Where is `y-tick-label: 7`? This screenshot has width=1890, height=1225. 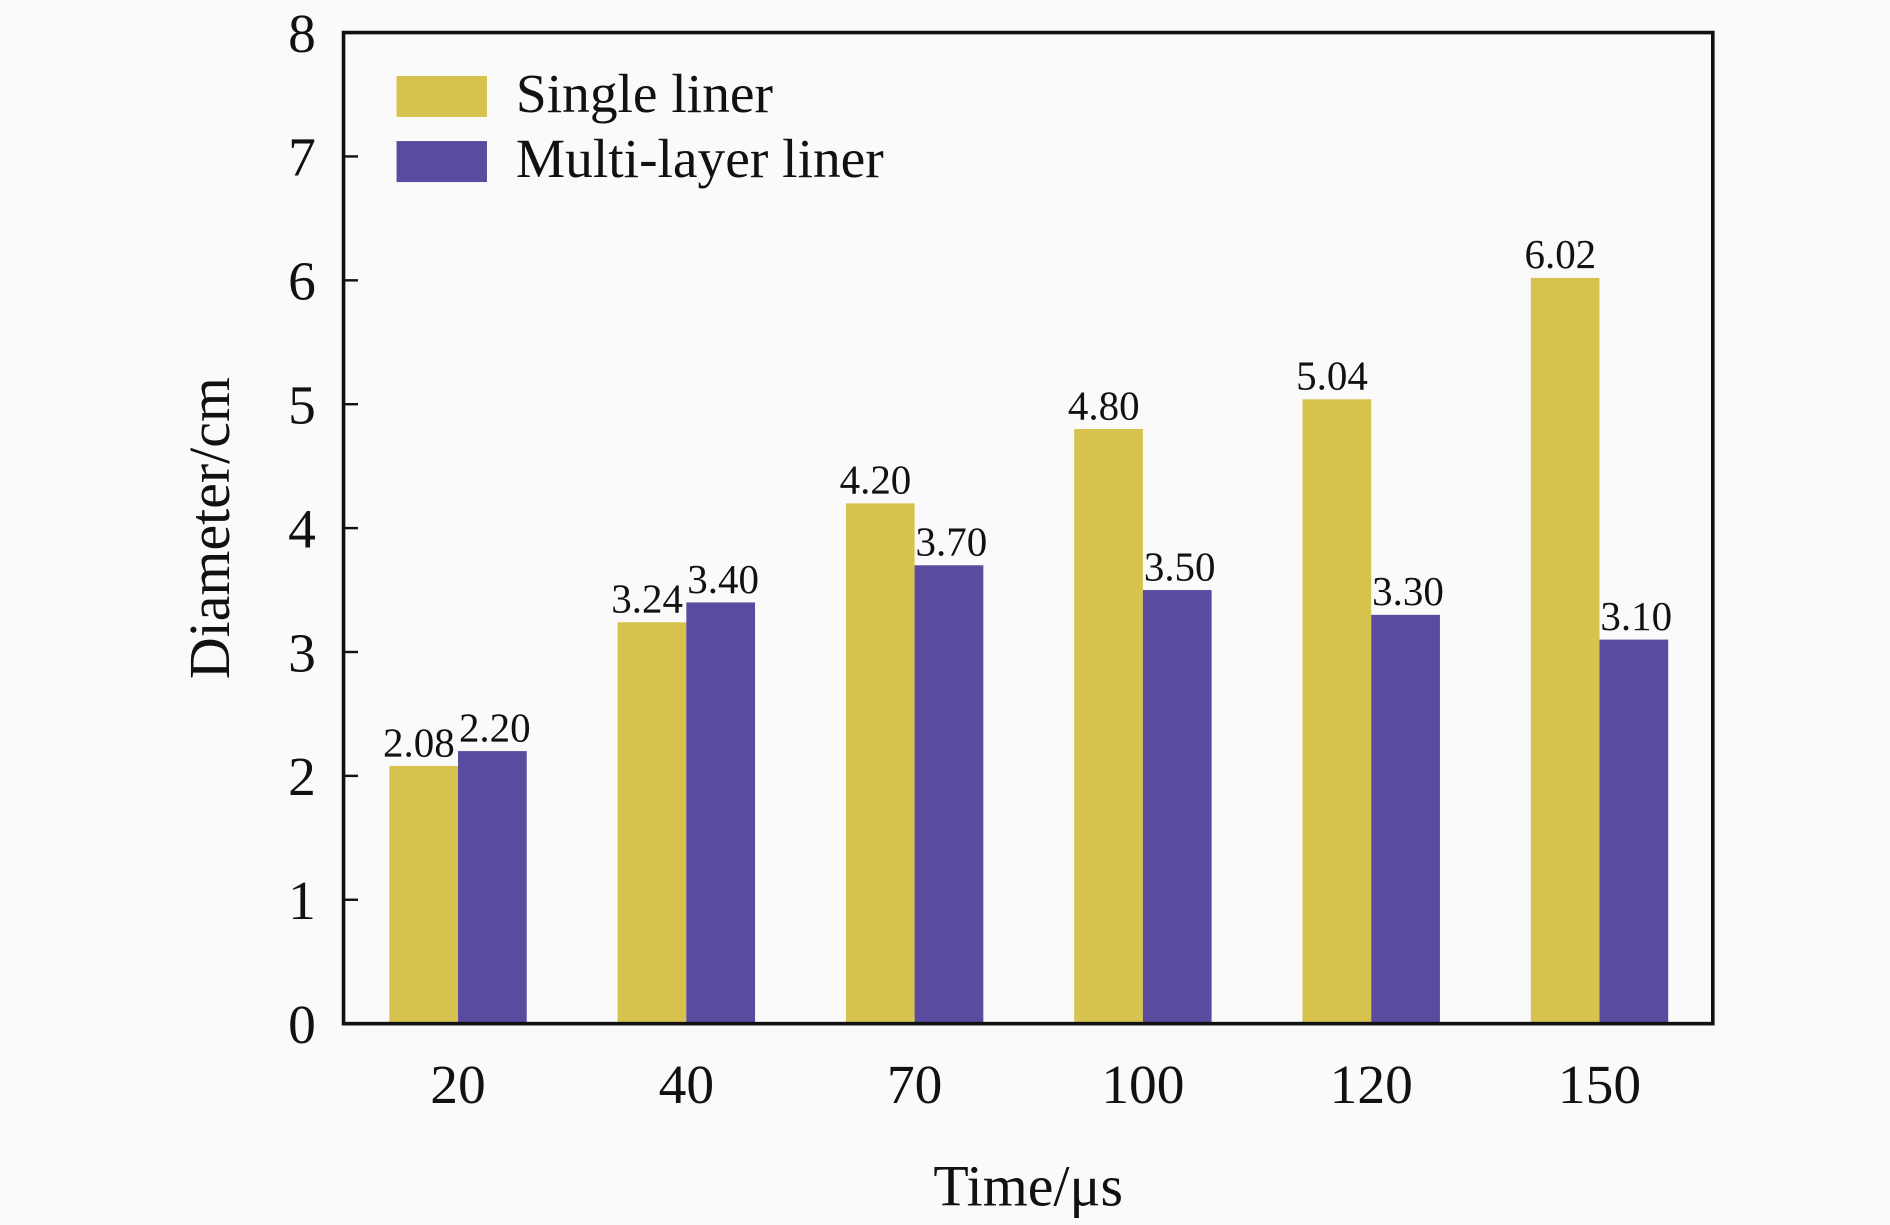 y-tick-label: 7 is located at coordinates (302, 157).